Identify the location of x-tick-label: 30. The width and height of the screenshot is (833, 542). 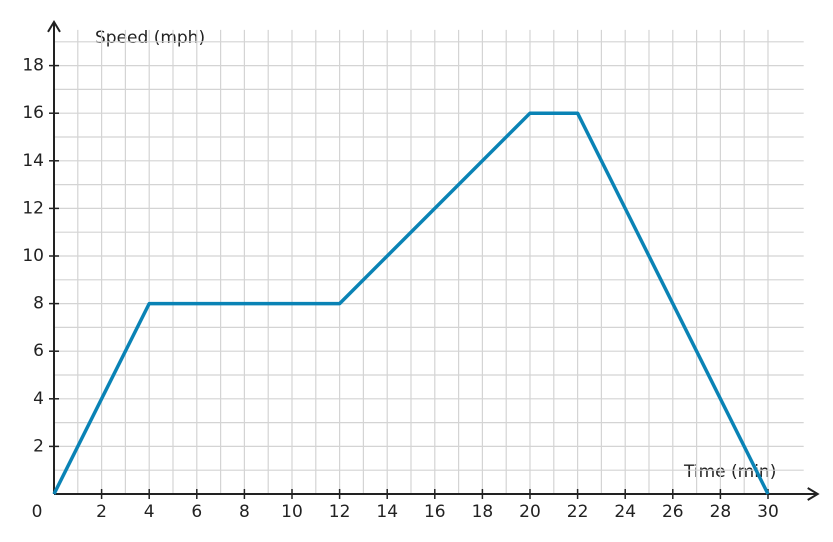
(768, 512).